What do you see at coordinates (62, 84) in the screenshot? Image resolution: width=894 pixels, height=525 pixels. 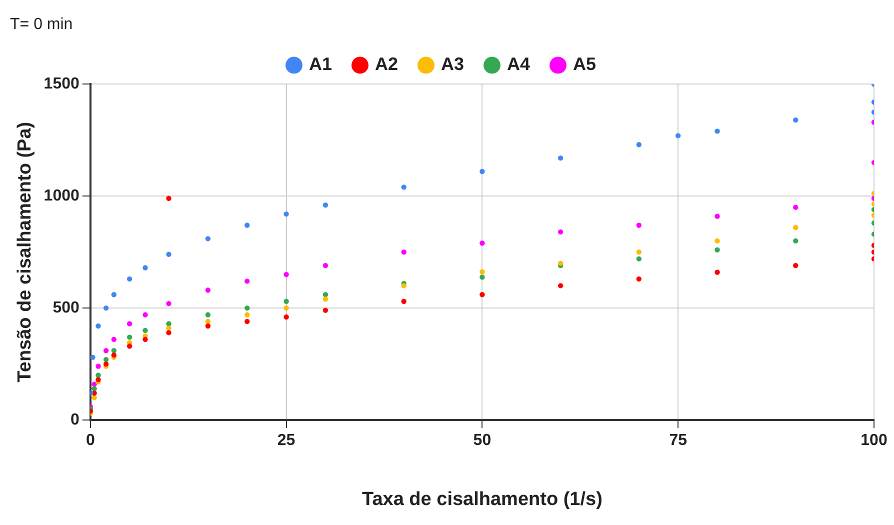 I see `y-tick-label: 1500` at bounding box center [62, 84].